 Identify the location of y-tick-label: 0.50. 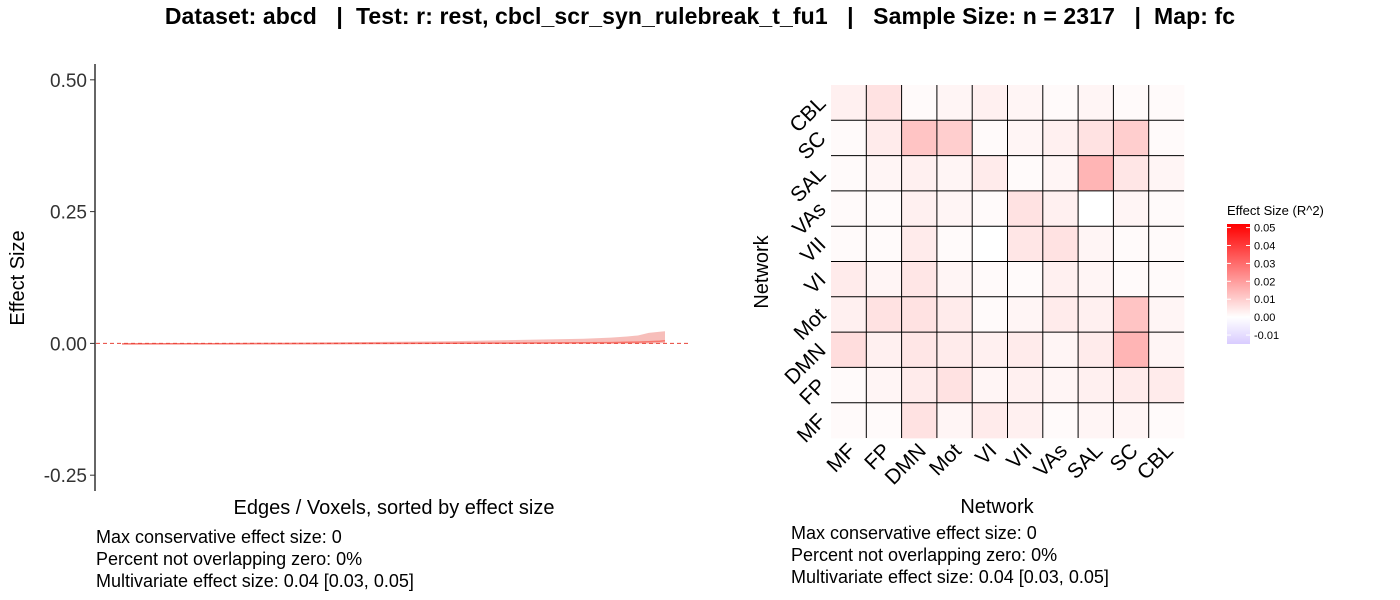
(68, 81).